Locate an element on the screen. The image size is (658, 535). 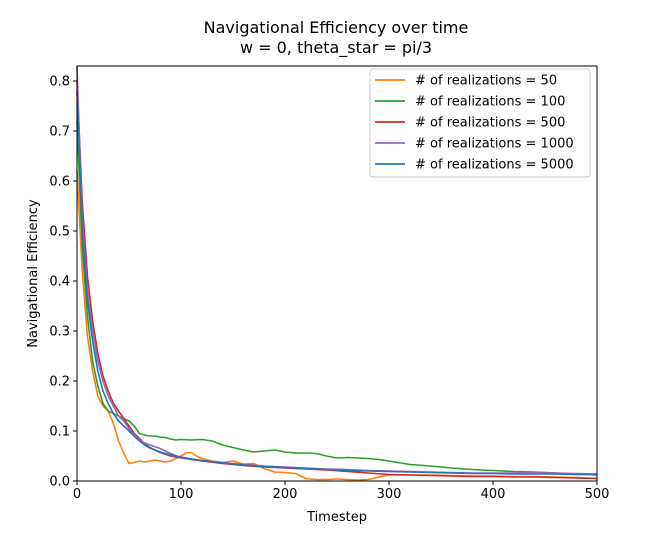
y-tick-label: 0.0 is located at coordinates (59, 482).